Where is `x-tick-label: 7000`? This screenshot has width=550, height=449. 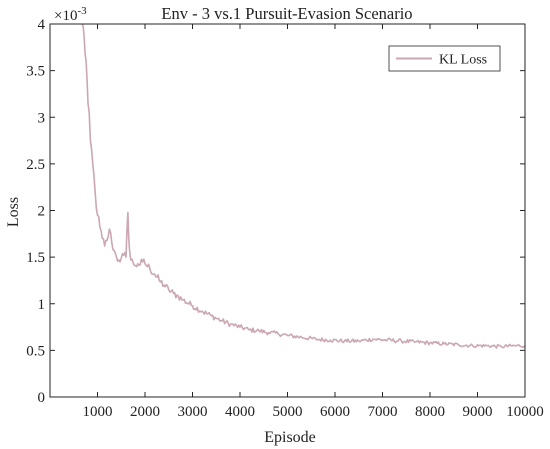 x-tick-label: 7000 is located at coordinates (383, 412).